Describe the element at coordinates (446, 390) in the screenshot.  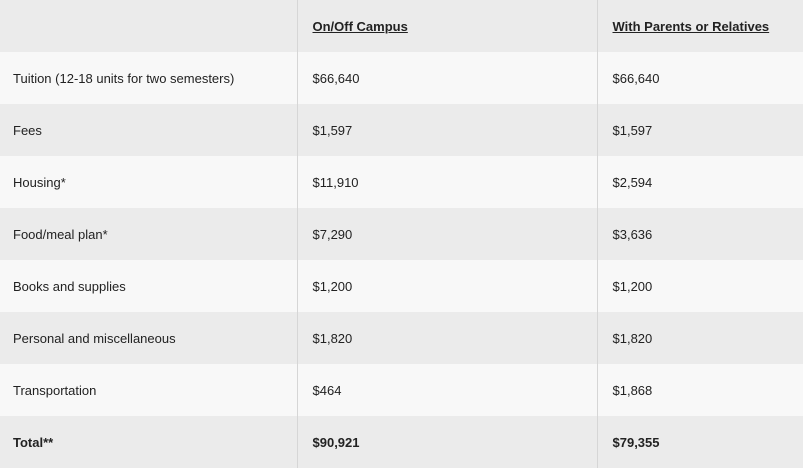
I see `on-off-campus-value: $464` at that location.